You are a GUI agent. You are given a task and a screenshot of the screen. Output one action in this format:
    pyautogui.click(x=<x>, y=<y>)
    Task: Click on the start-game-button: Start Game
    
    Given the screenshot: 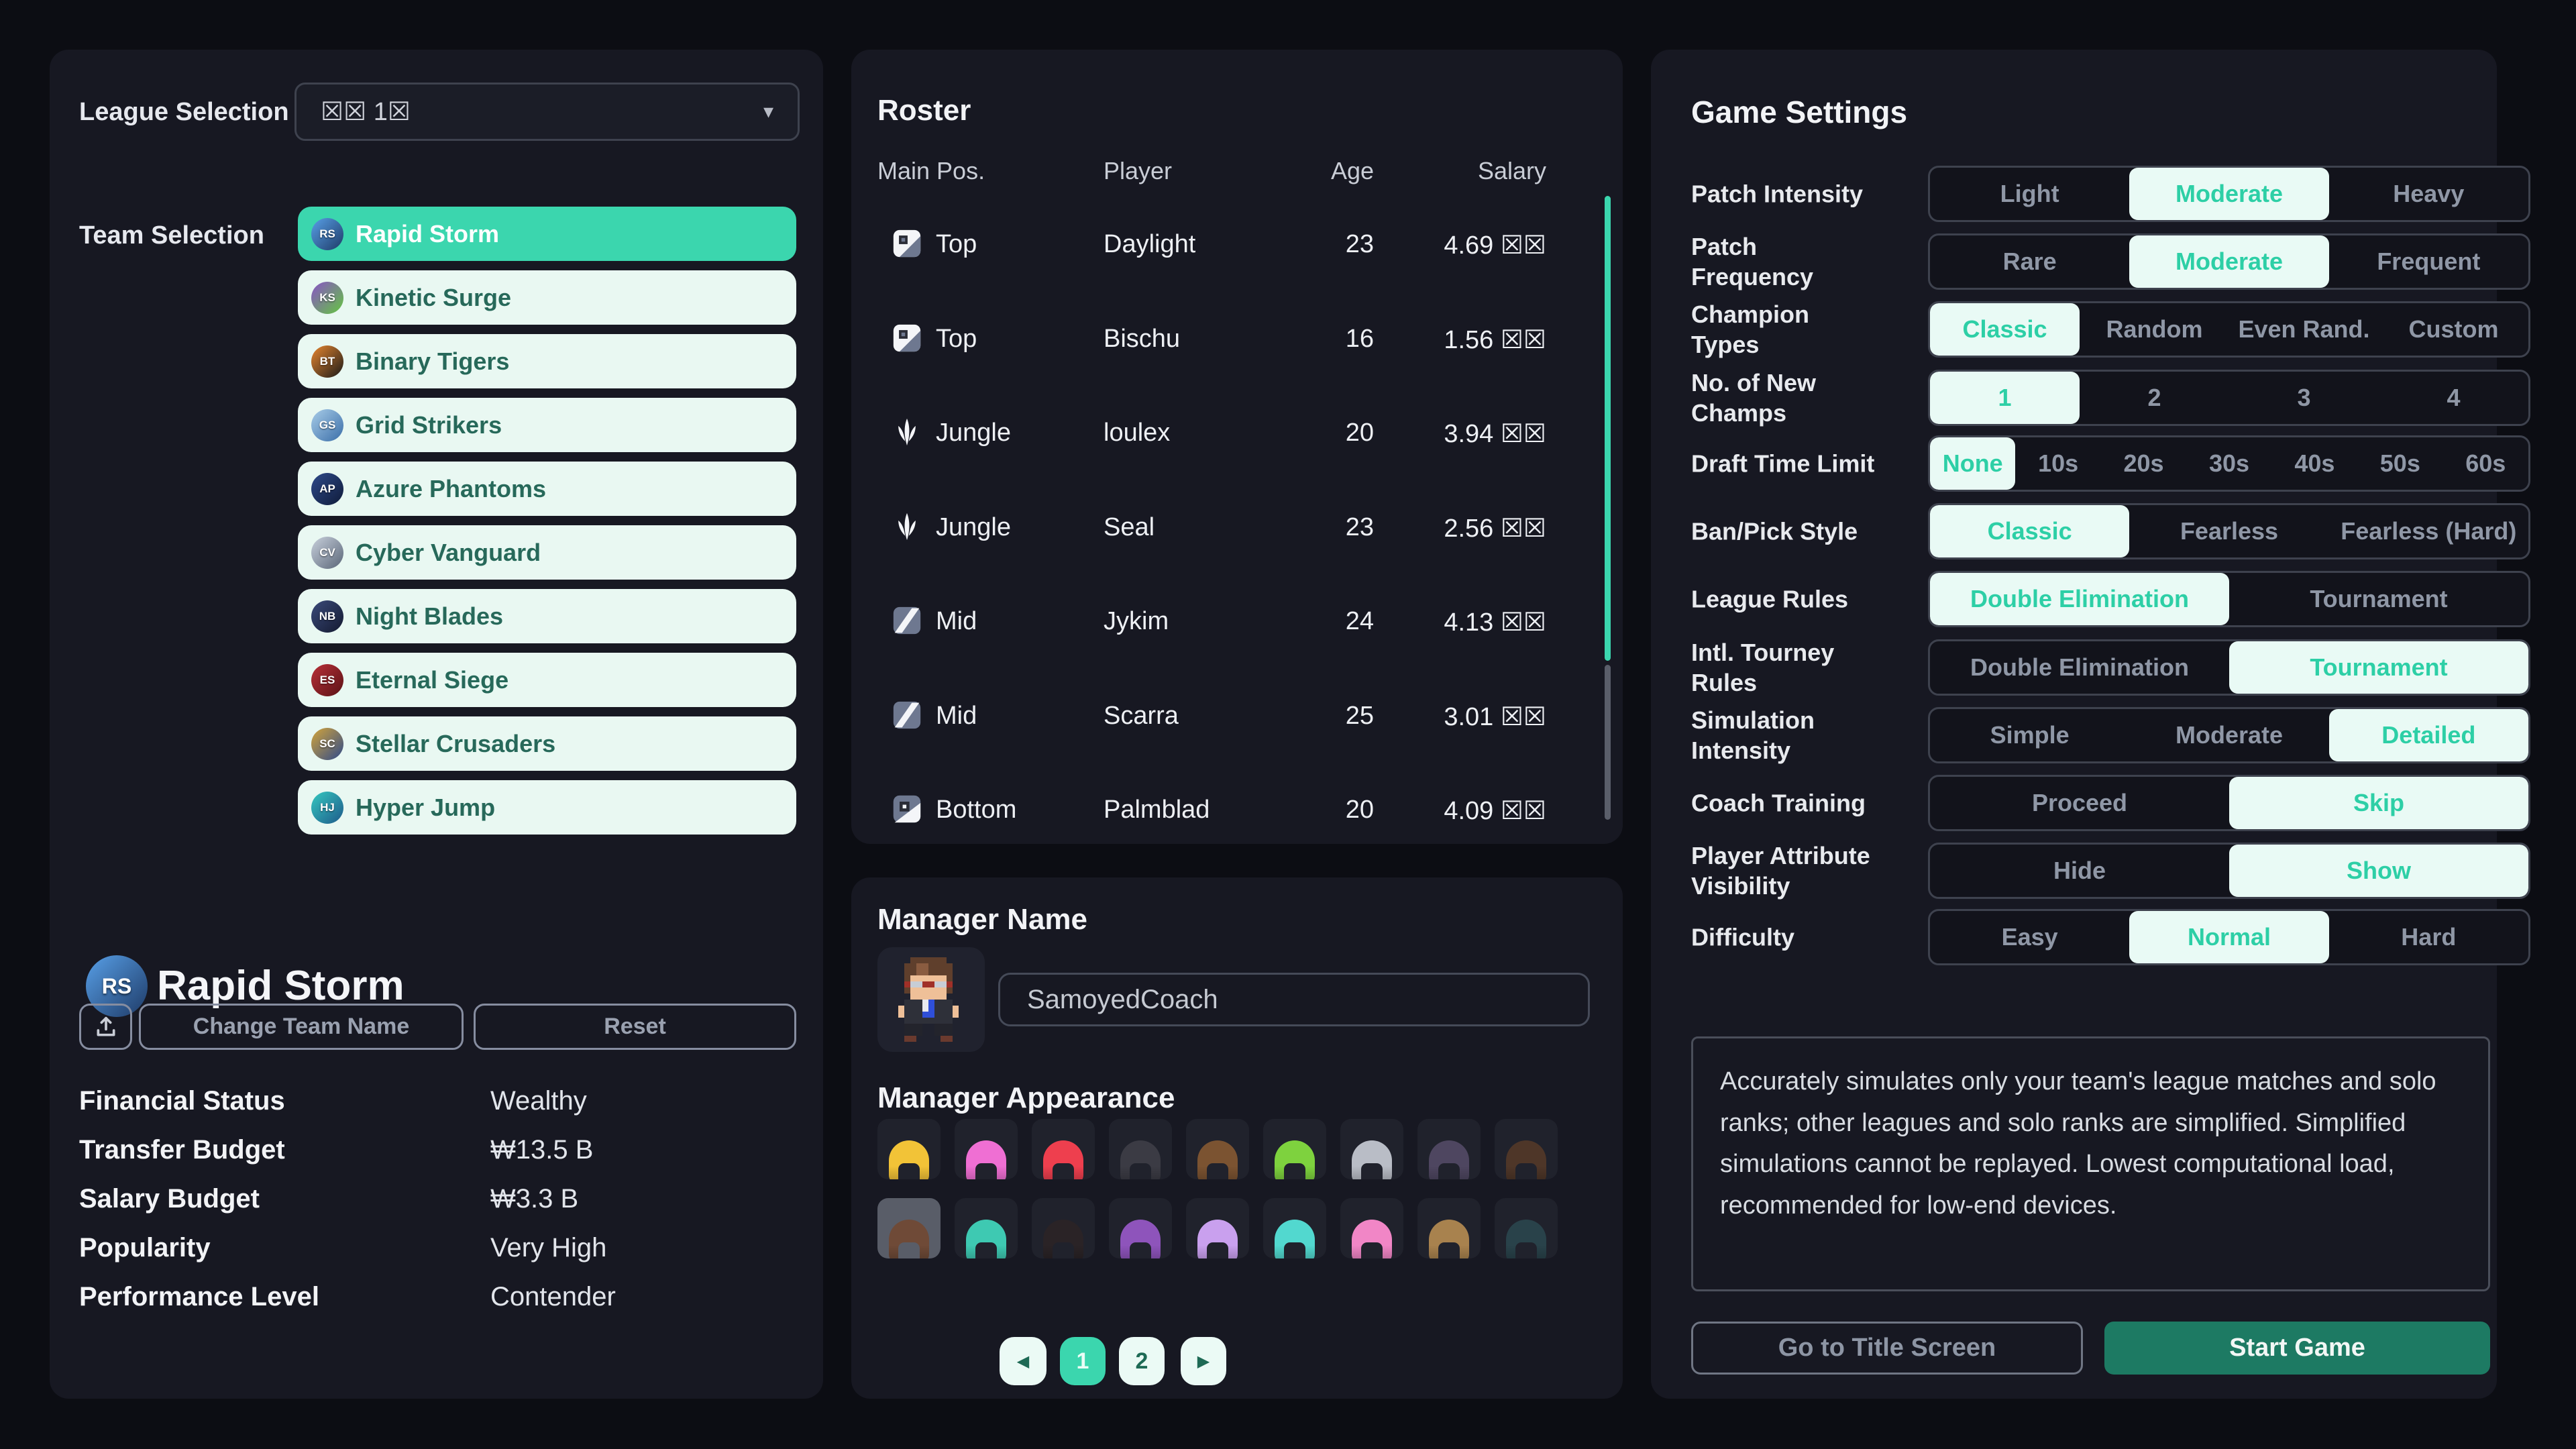 What is the action you would take?
    pyautogui.click(x=2297, y=1348)
    